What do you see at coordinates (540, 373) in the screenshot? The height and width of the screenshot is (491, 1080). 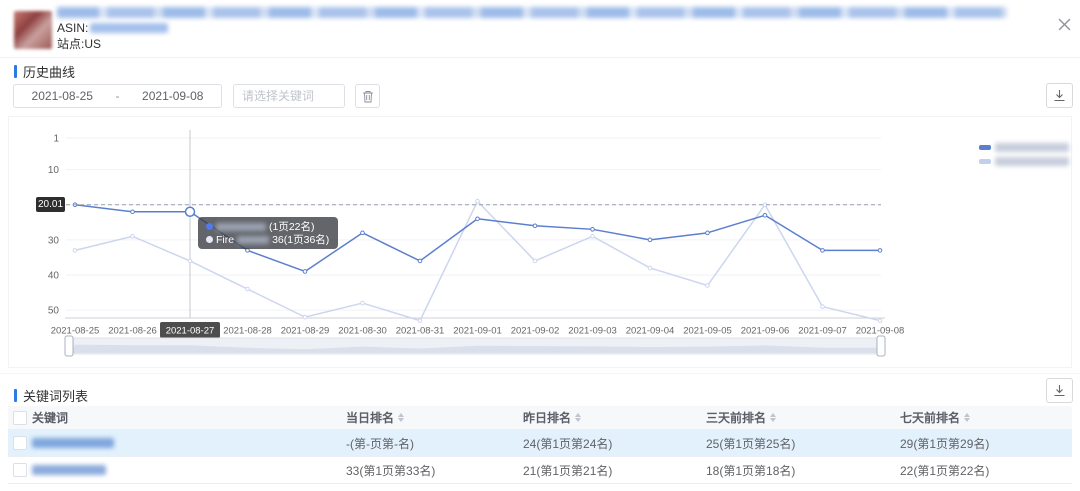 I see `section-divider` at bounding box center [540, 373].